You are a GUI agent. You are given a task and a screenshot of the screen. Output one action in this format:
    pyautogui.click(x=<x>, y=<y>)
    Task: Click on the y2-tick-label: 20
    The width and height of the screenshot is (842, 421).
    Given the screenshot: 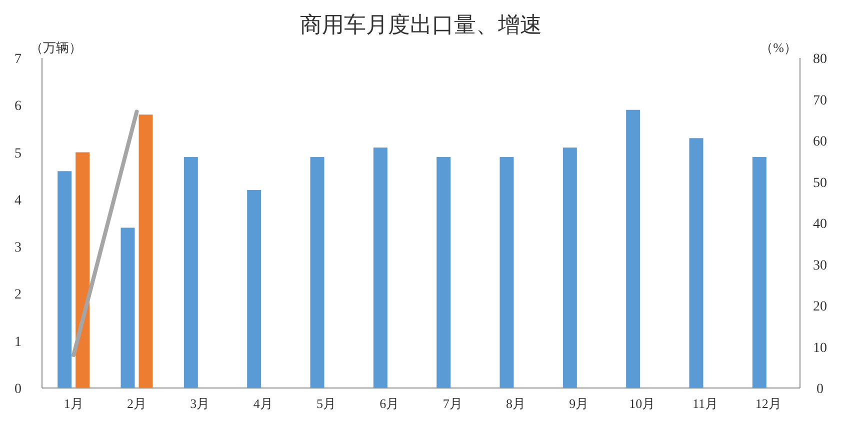 What is the action you would take?
    pyautogui.click(x=820, y=307)
    